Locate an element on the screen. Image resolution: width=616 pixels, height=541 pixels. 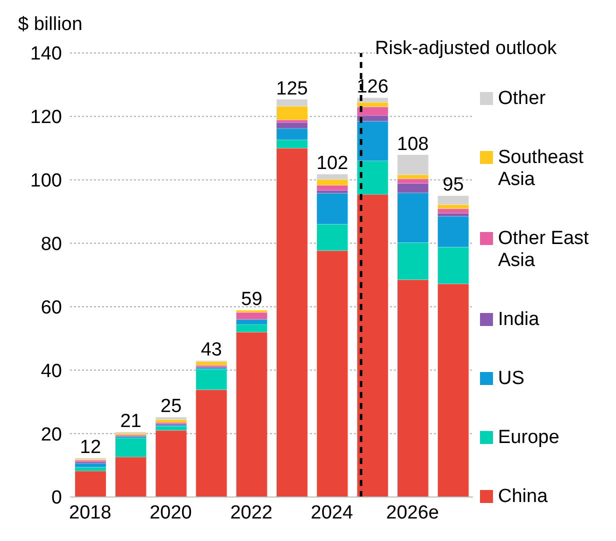
total-label: 25 is located at coordinates (171, 407).